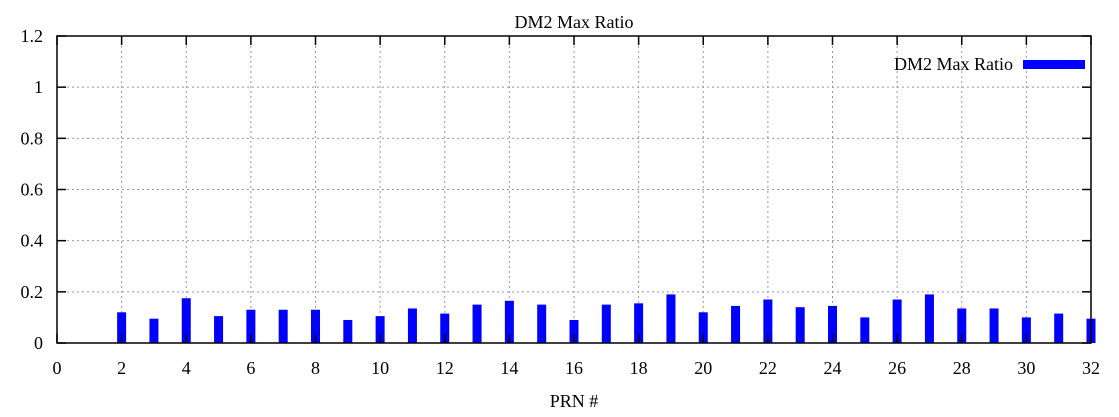  What do you see at coordinates (897, 368) in the screenshot?
I see `x-tick-label: 26` at bounding box center [897, 368].